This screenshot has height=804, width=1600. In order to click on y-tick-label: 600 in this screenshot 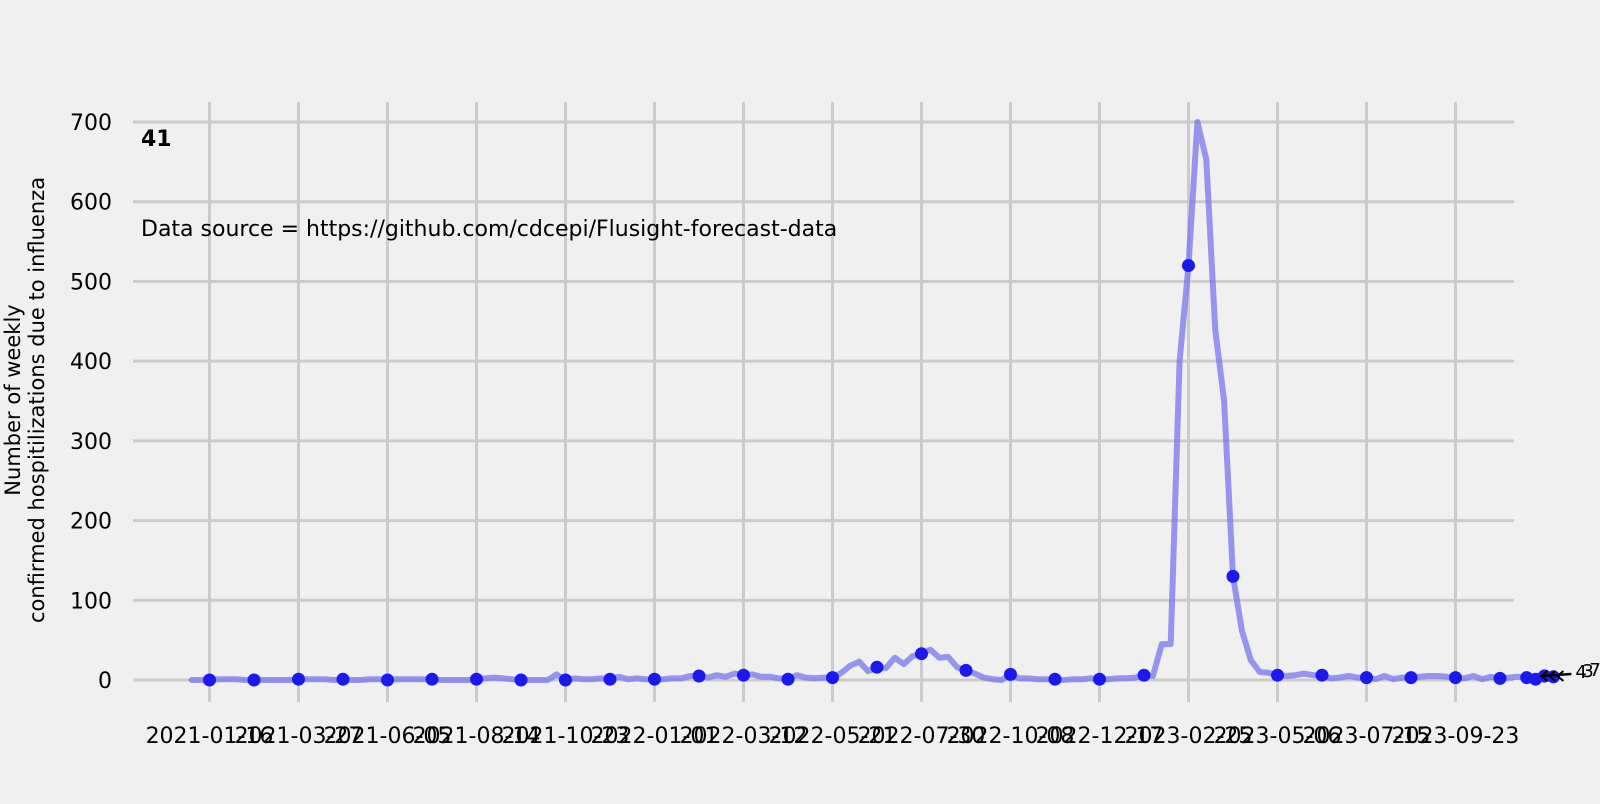, I will do `click(91, 203)`.